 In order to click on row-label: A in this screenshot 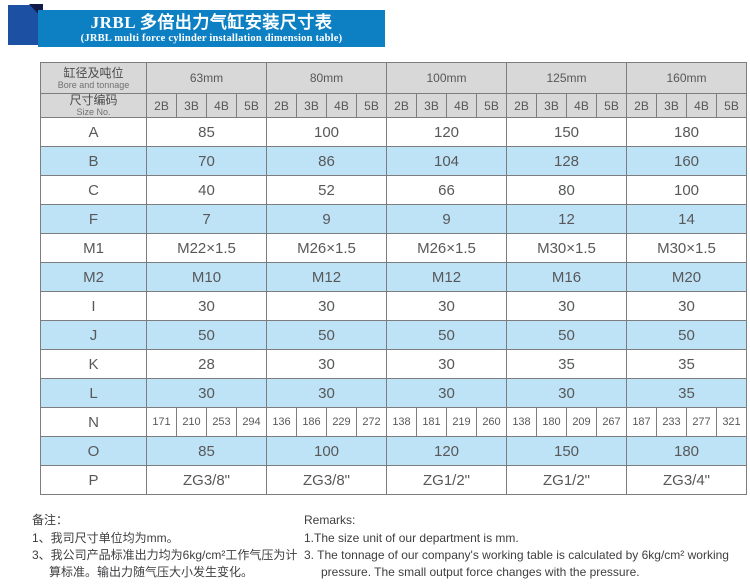, I will do `click(93, 132)`.